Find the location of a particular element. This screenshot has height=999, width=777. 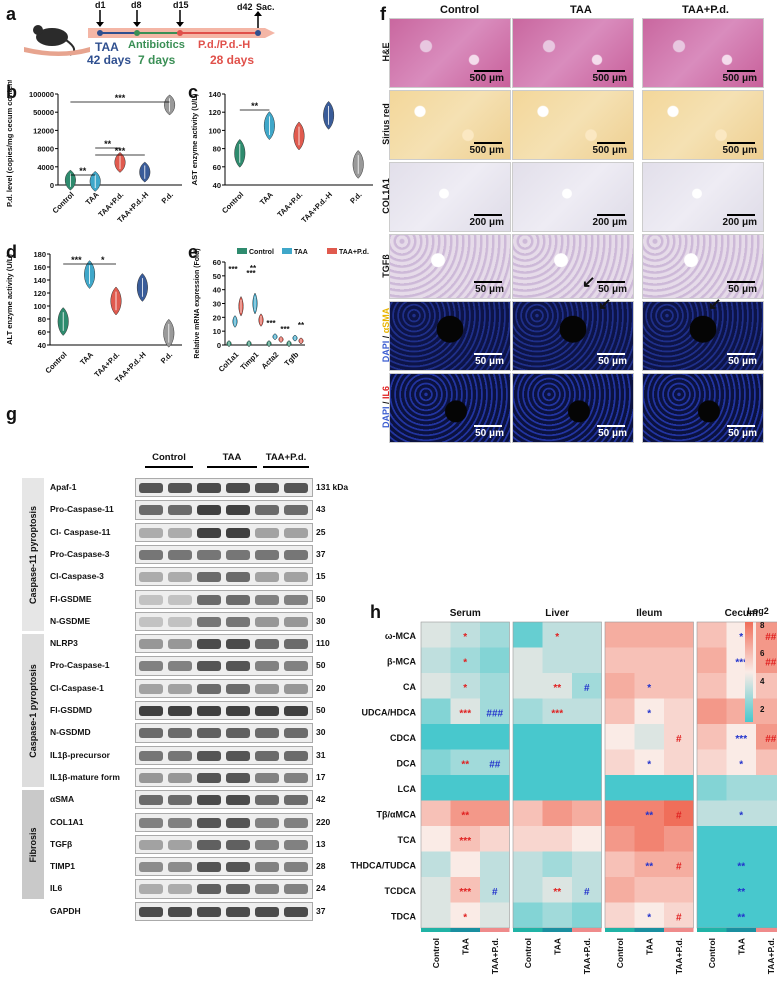

blot-row-label: TIMP1 is located at coordinates (63, 866).